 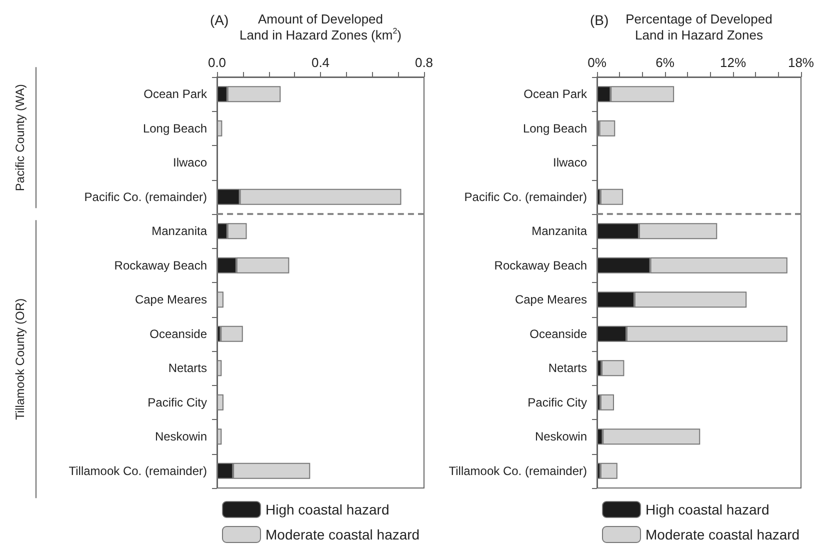 What do you see at coordinates (20, 359) in the screenshot?
I see `text: Tillamook County (OR)` at bounding box center [20, 359].